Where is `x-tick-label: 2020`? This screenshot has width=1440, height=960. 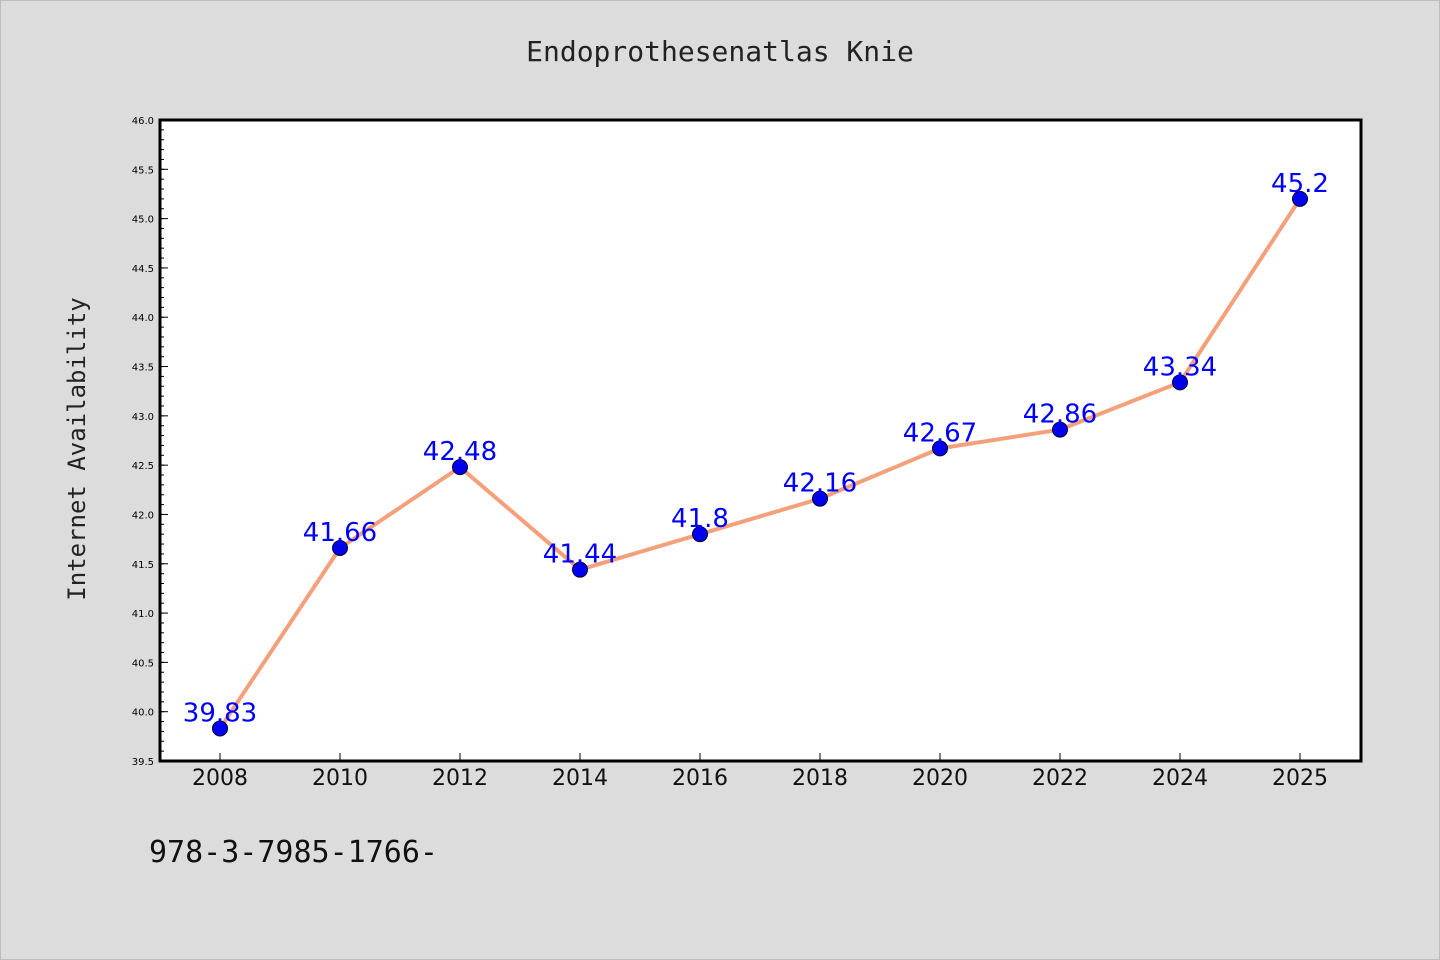
x-tick-label: 2020 is located at coordinates (940, 778).